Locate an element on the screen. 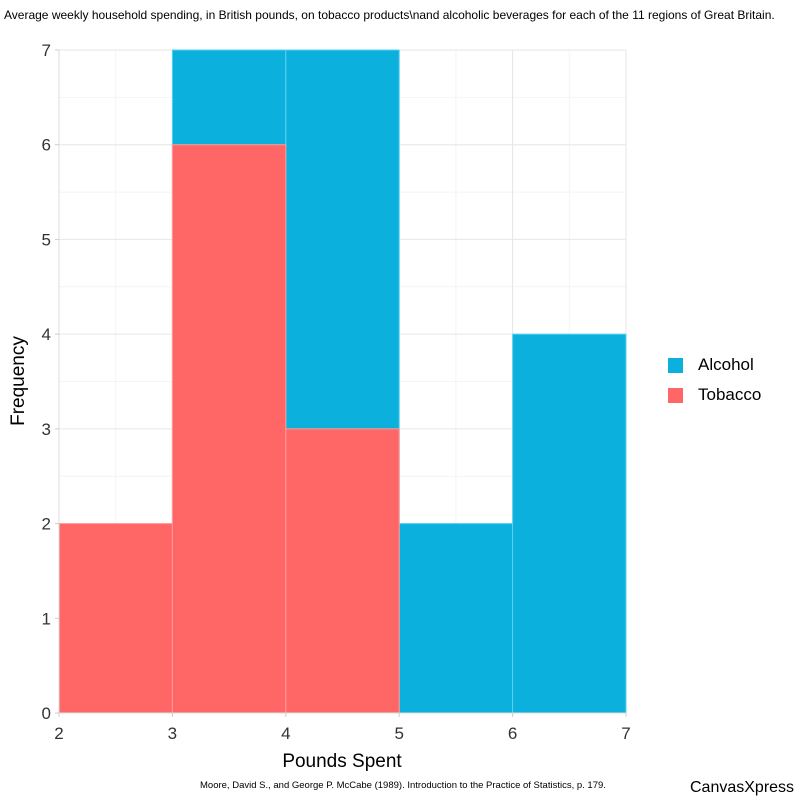 This screenshot has height=800, width=800. x-axis-title: Pounds Spent is located at coordinates (342, 761).